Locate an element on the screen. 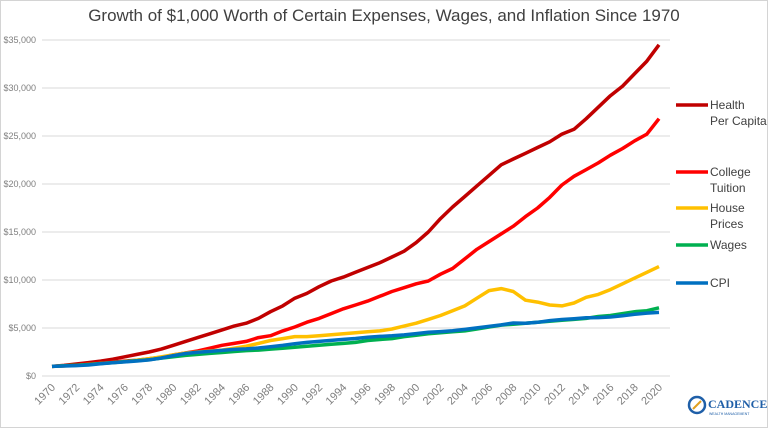 This screenshot has width=768, height=428. x-tick-label: 1976 is located at coordinates (118, 395).